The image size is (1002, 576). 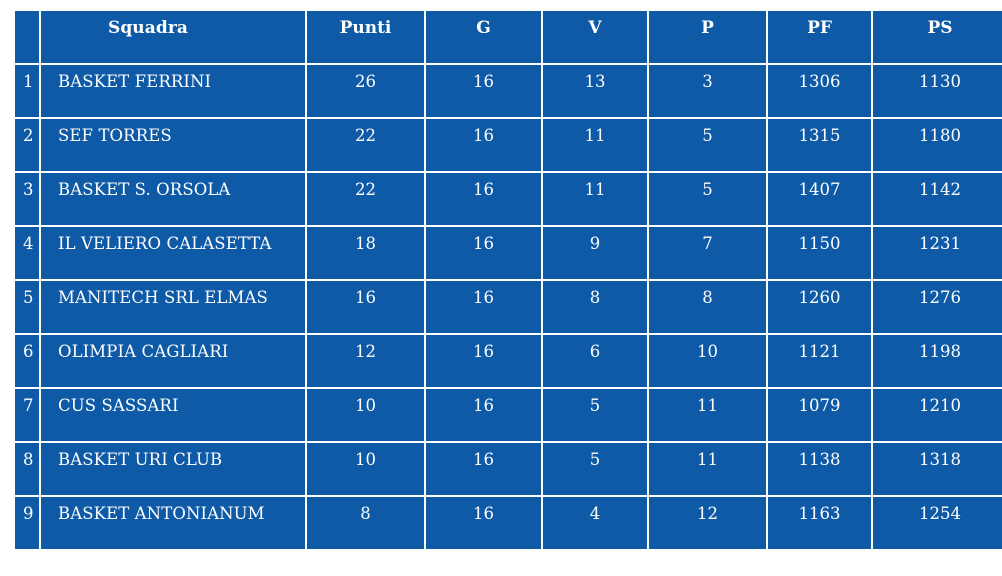 What do you see at coordinates (173, 91) in the screenshot?
I see `cell-team: BASKET FERRINI` at bounding box center [173, 91].